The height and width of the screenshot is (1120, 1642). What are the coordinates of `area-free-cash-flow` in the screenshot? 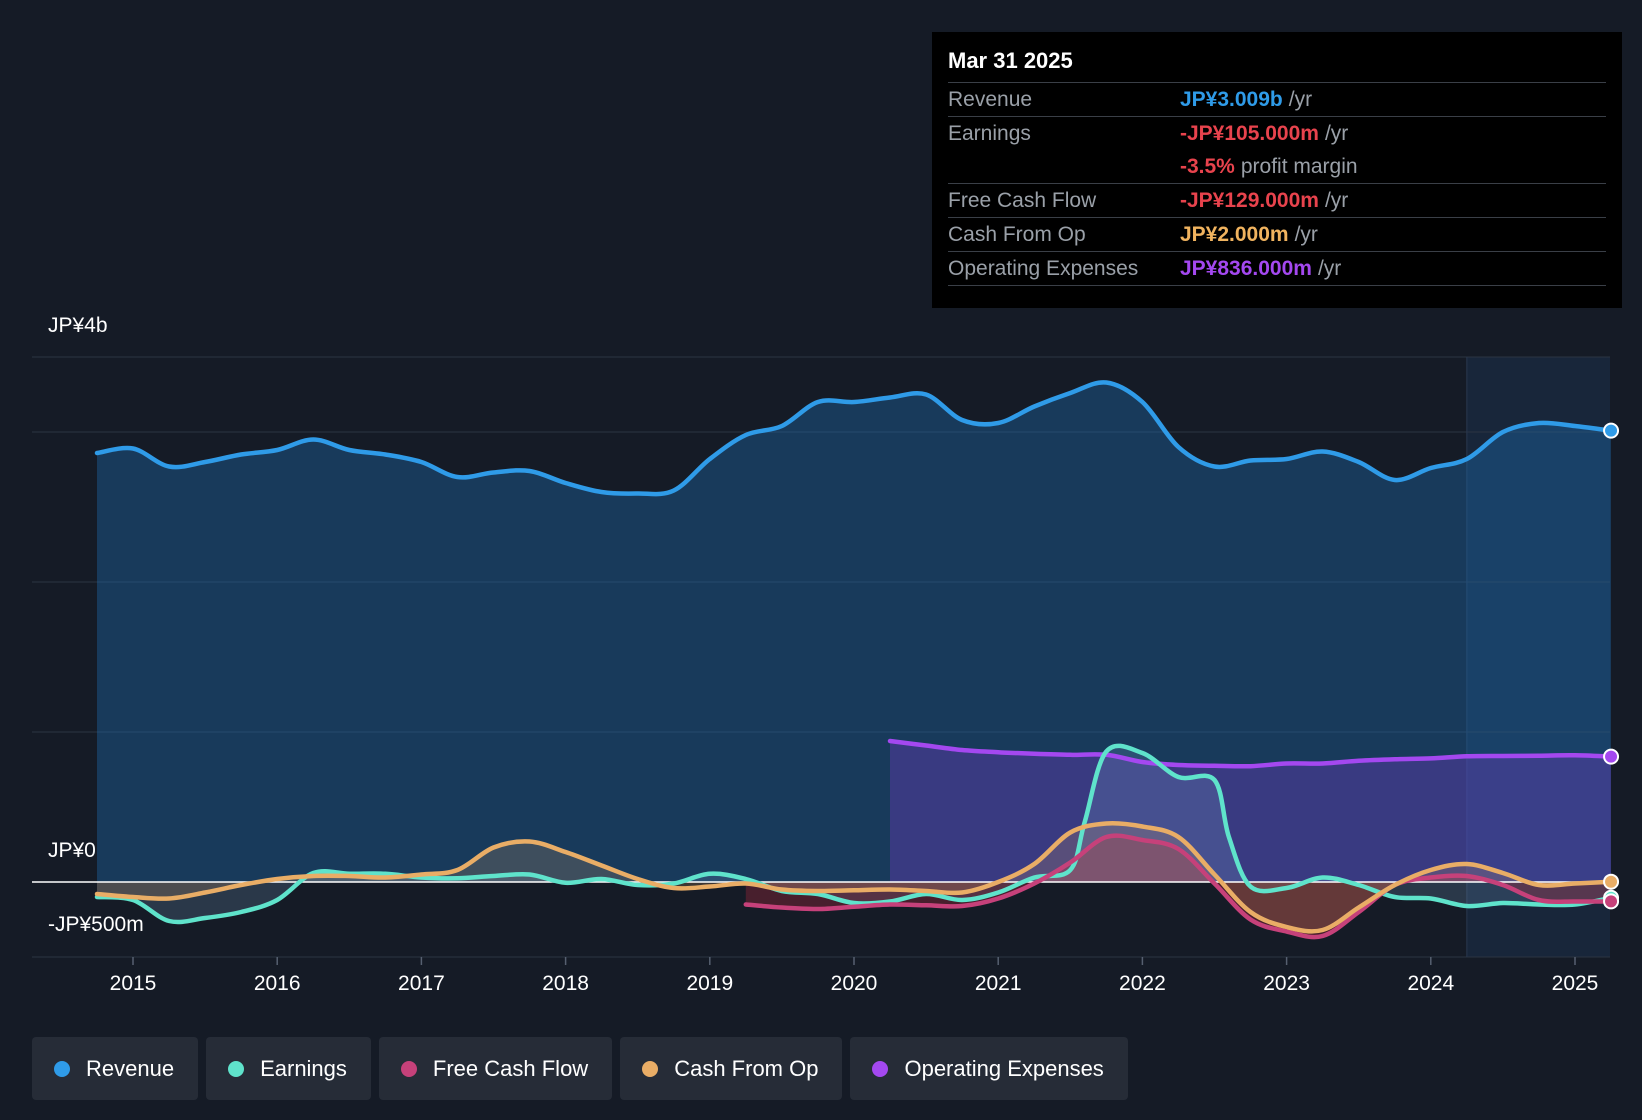 It's located at (1178, 886).